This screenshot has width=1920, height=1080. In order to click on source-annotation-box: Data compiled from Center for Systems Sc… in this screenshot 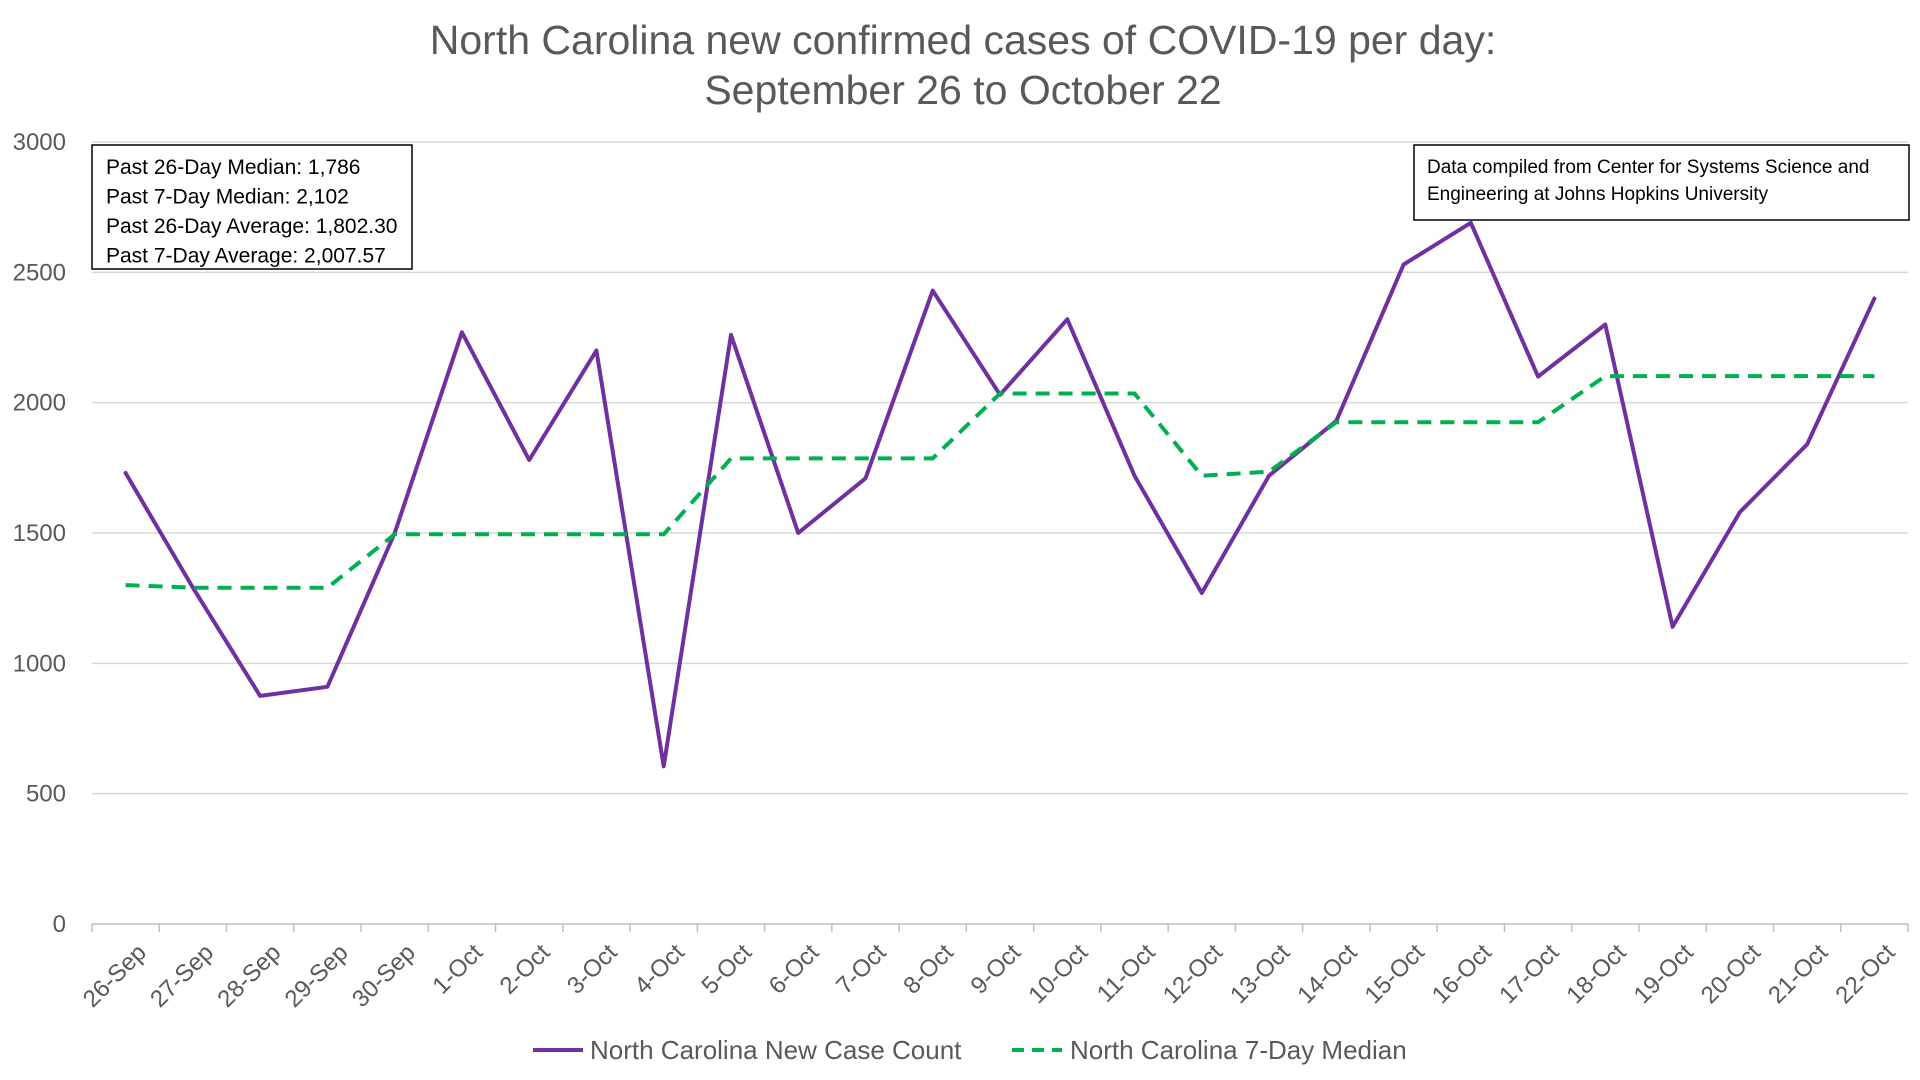, I will do `click(1661, 182)`.